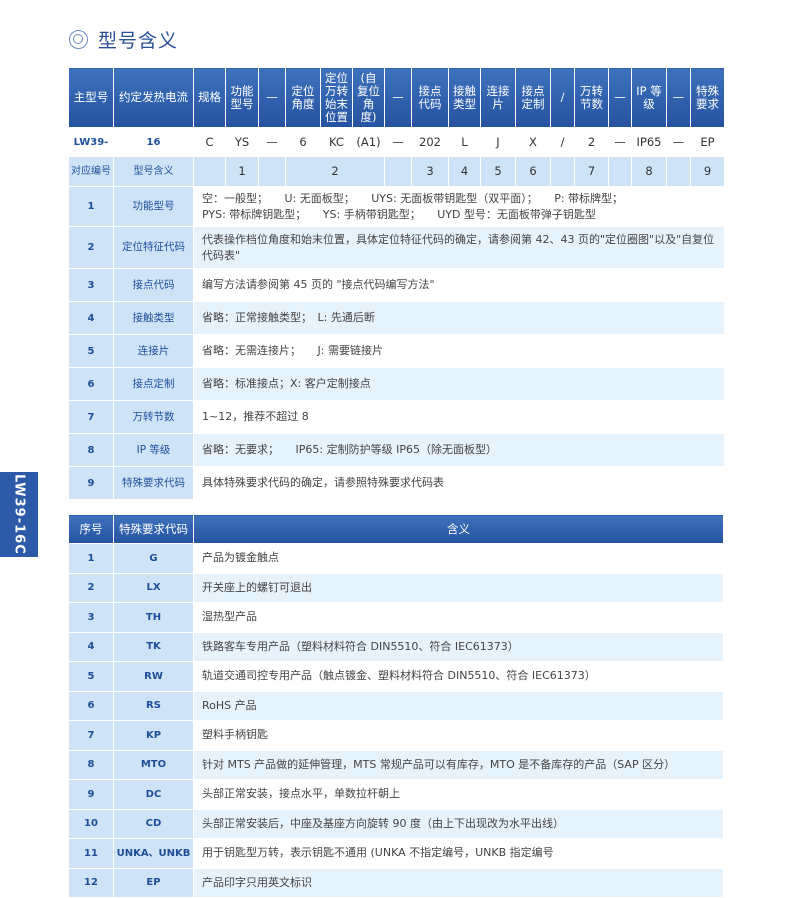 The image size is (791, 898). Describe the element at coordinates (153, 351) in the screenshot. I see `meaning-label: 连接片` at that location.